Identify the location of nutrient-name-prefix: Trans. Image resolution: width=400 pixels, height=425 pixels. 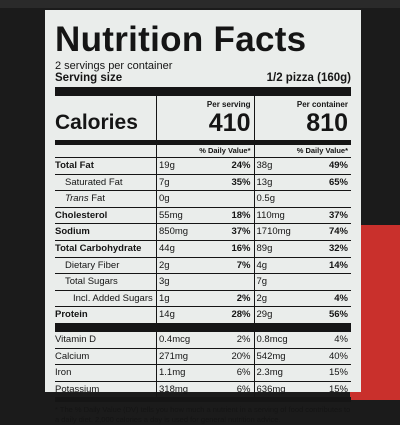
(77, 199).